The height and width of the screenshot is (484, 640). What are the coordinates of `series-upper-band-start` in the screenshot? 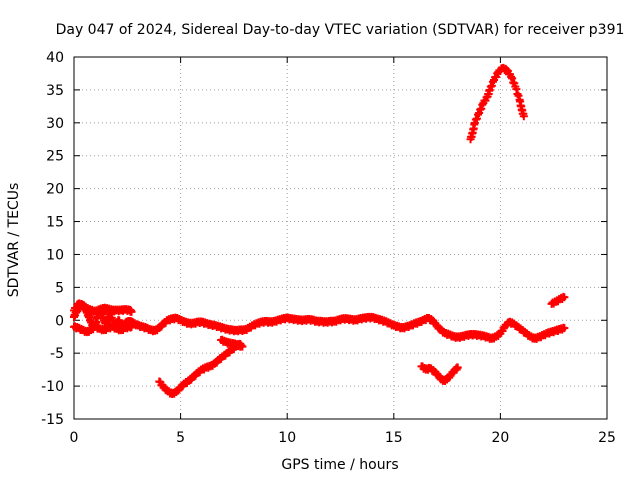 It's located at (103, 307).